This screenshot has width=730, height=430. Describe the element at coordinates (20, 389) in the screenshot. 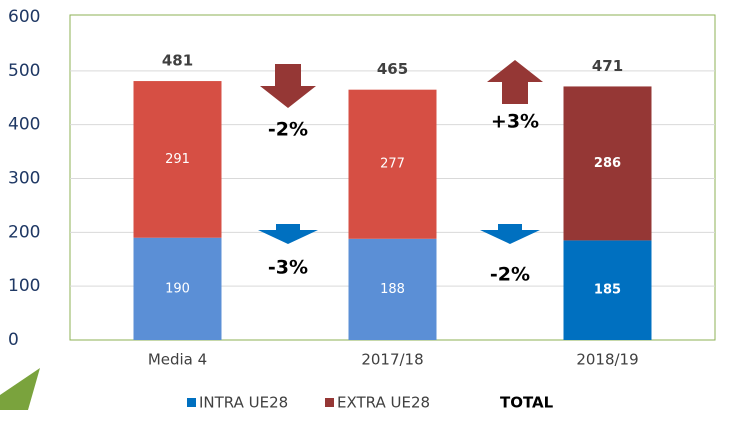

I see `decoration` at that location.